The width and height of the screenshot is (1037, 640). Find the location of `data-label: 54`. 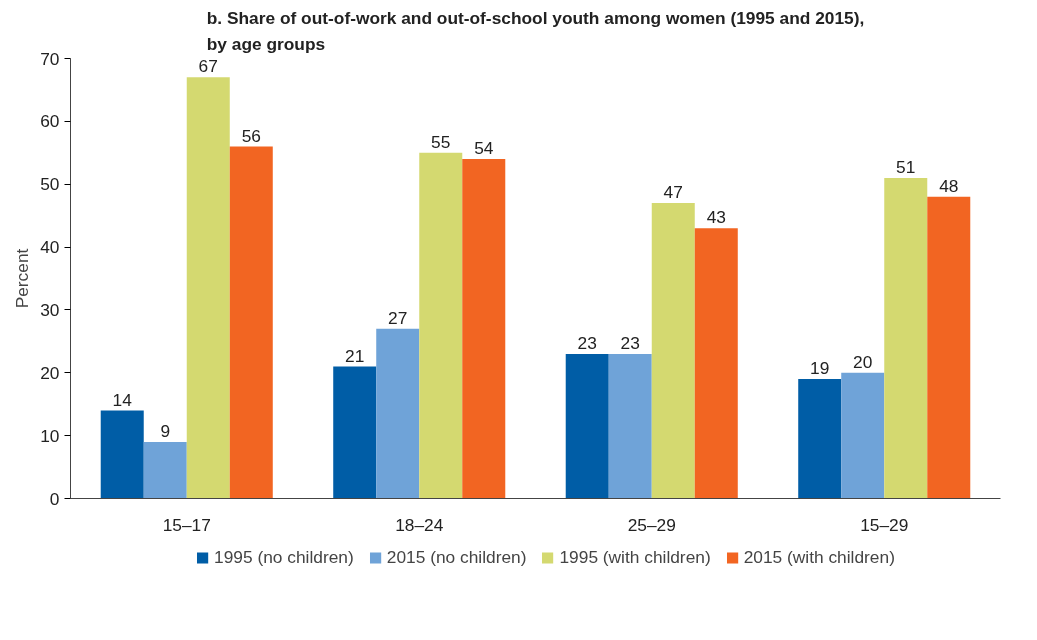

data-label: 54 is located at coordinates (484, 148).